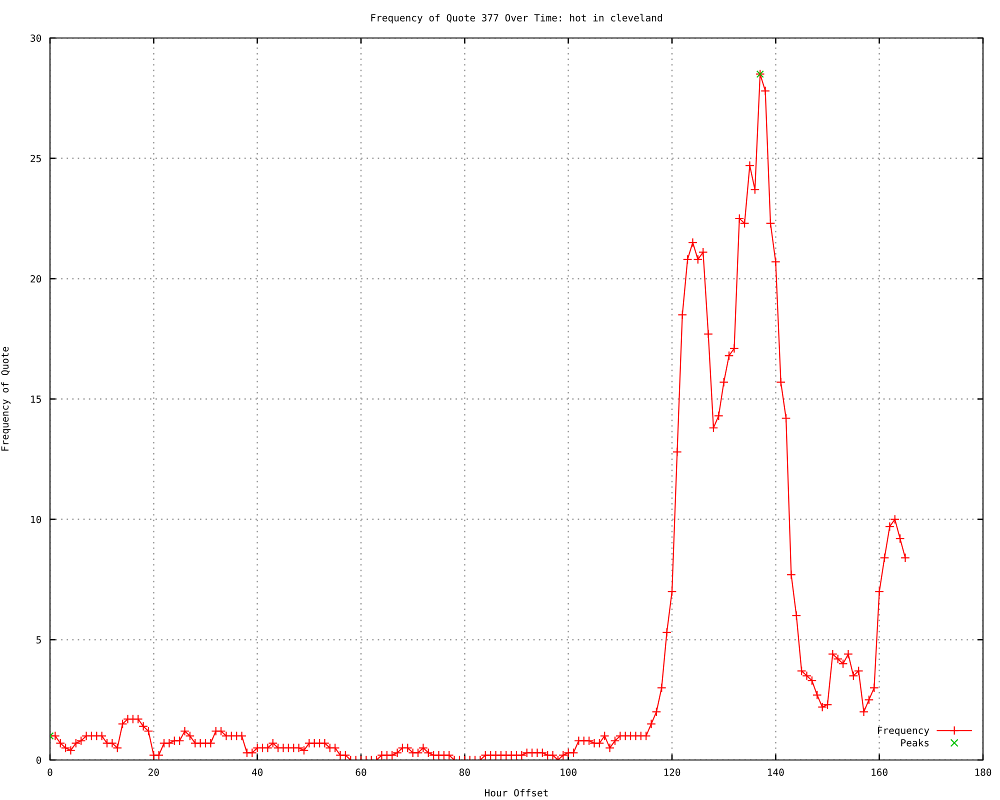  Describe the element at coordinates (516, 792) in the screenshot. I see `x-axis-title: Hour Offset` at that location.